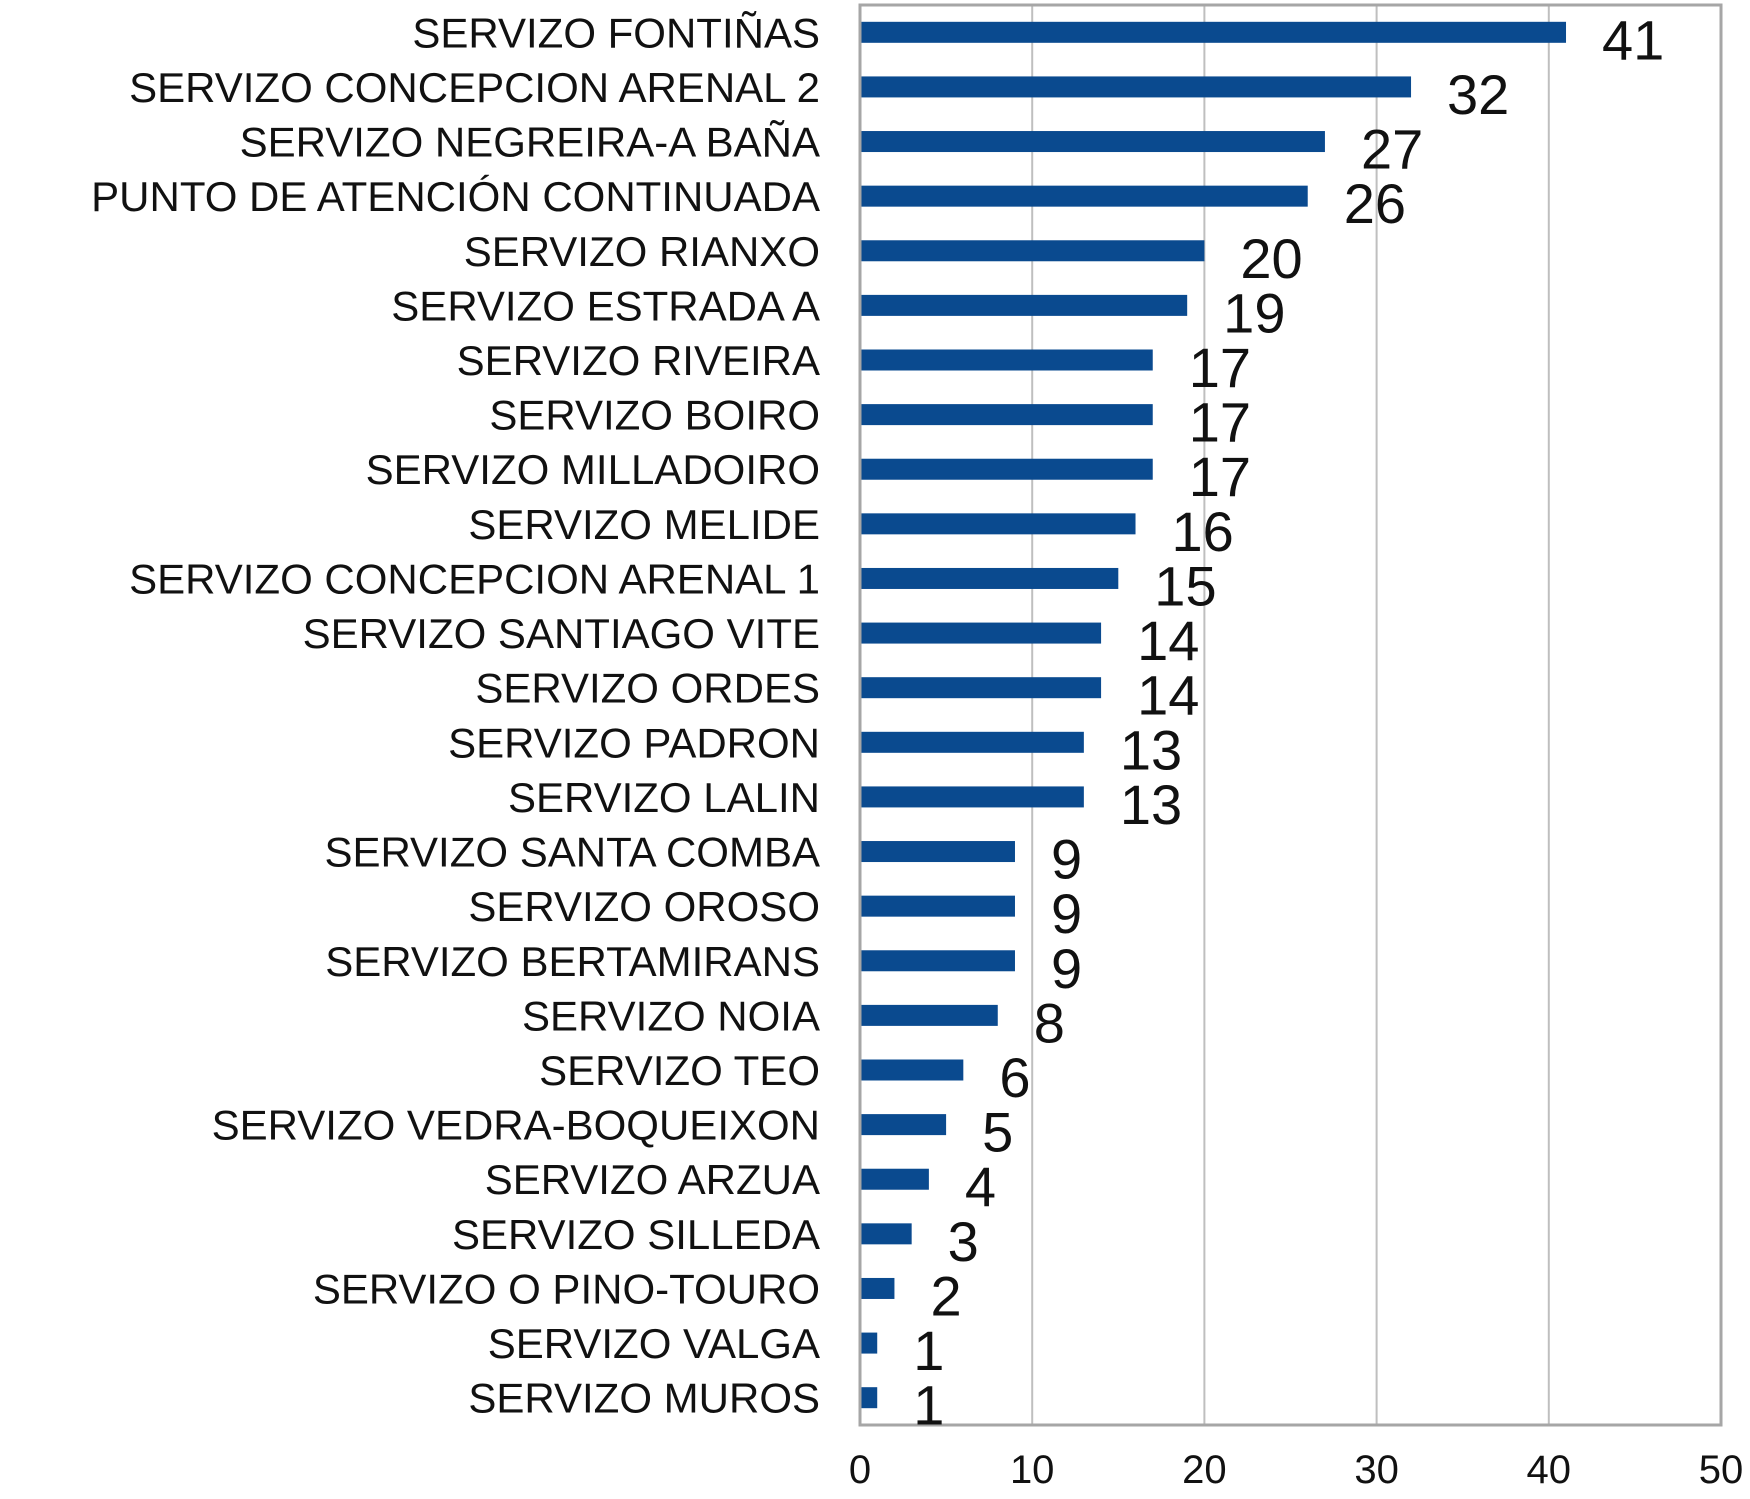  Describe the element at coordinates (1049, 1022) in the screenshot. I see `value-label-18: 8` at that location.